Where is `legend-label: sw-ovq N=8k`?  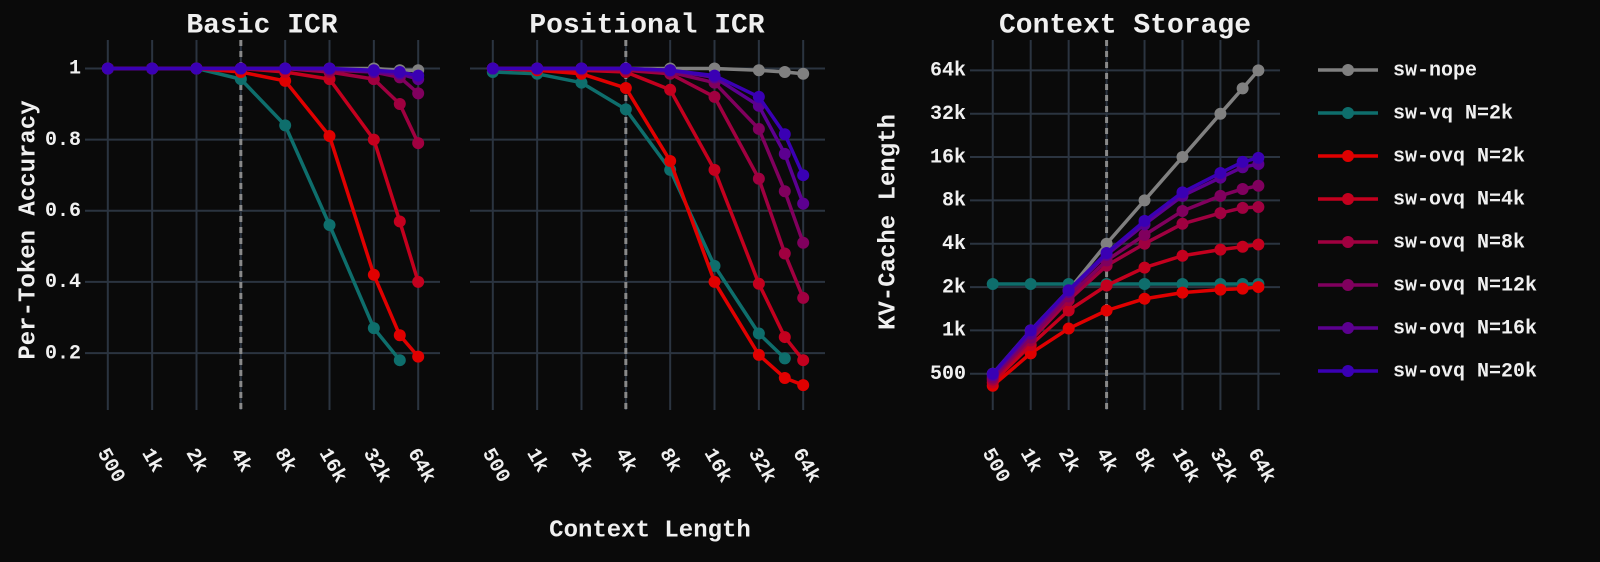 legend-label: sw-ovq N=8k is located at coordinates (1459, 242).